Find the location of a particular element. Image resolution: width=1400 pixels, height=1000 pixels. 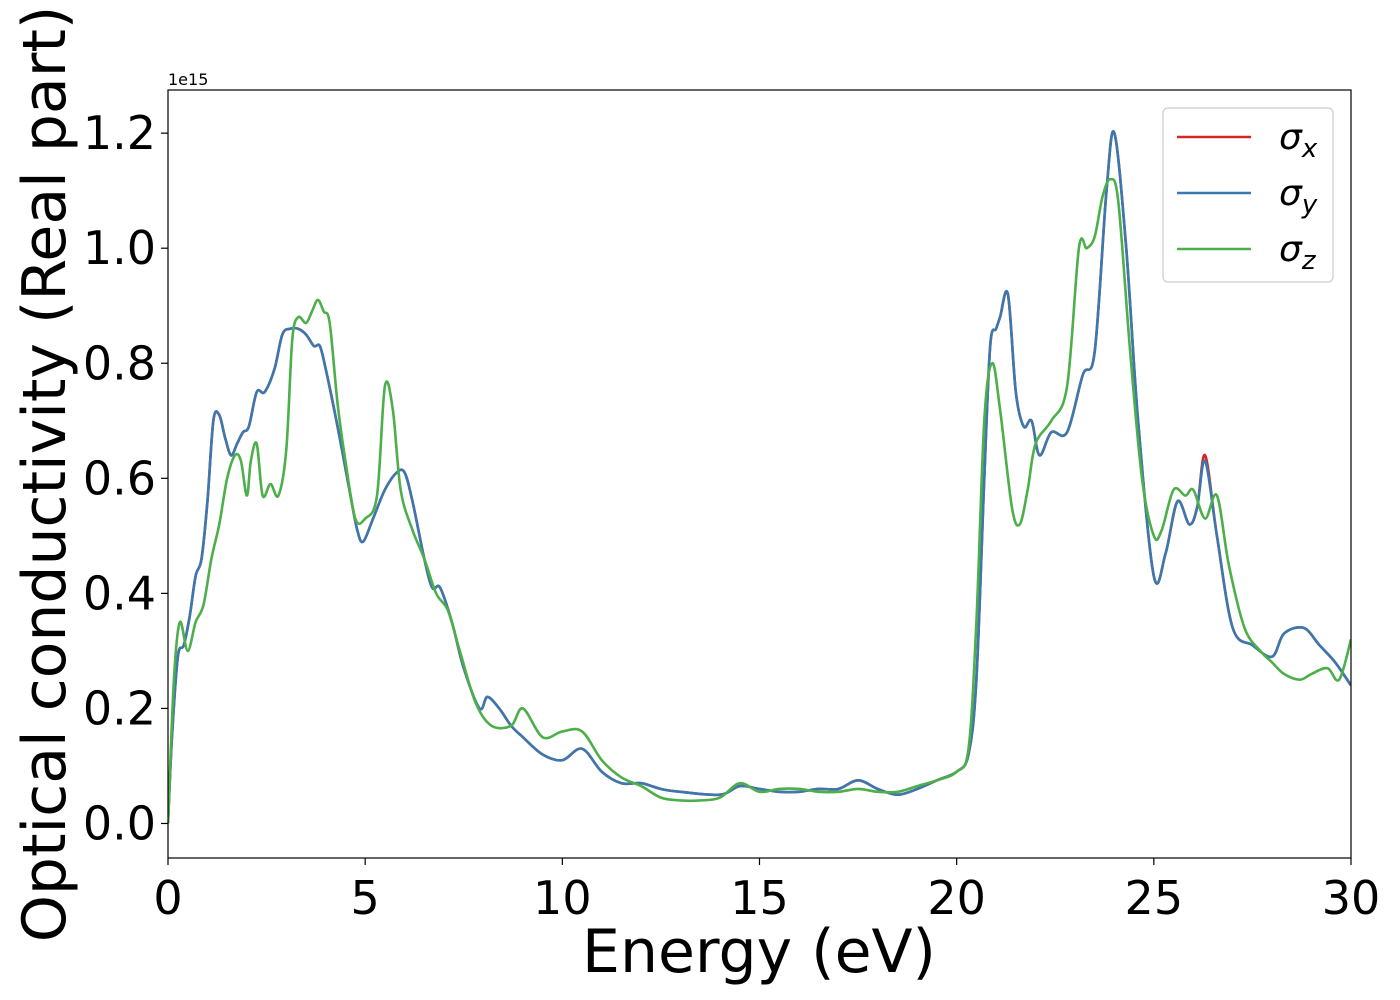

y-tick-label: 0.2 is located at coordinates (119, 708).